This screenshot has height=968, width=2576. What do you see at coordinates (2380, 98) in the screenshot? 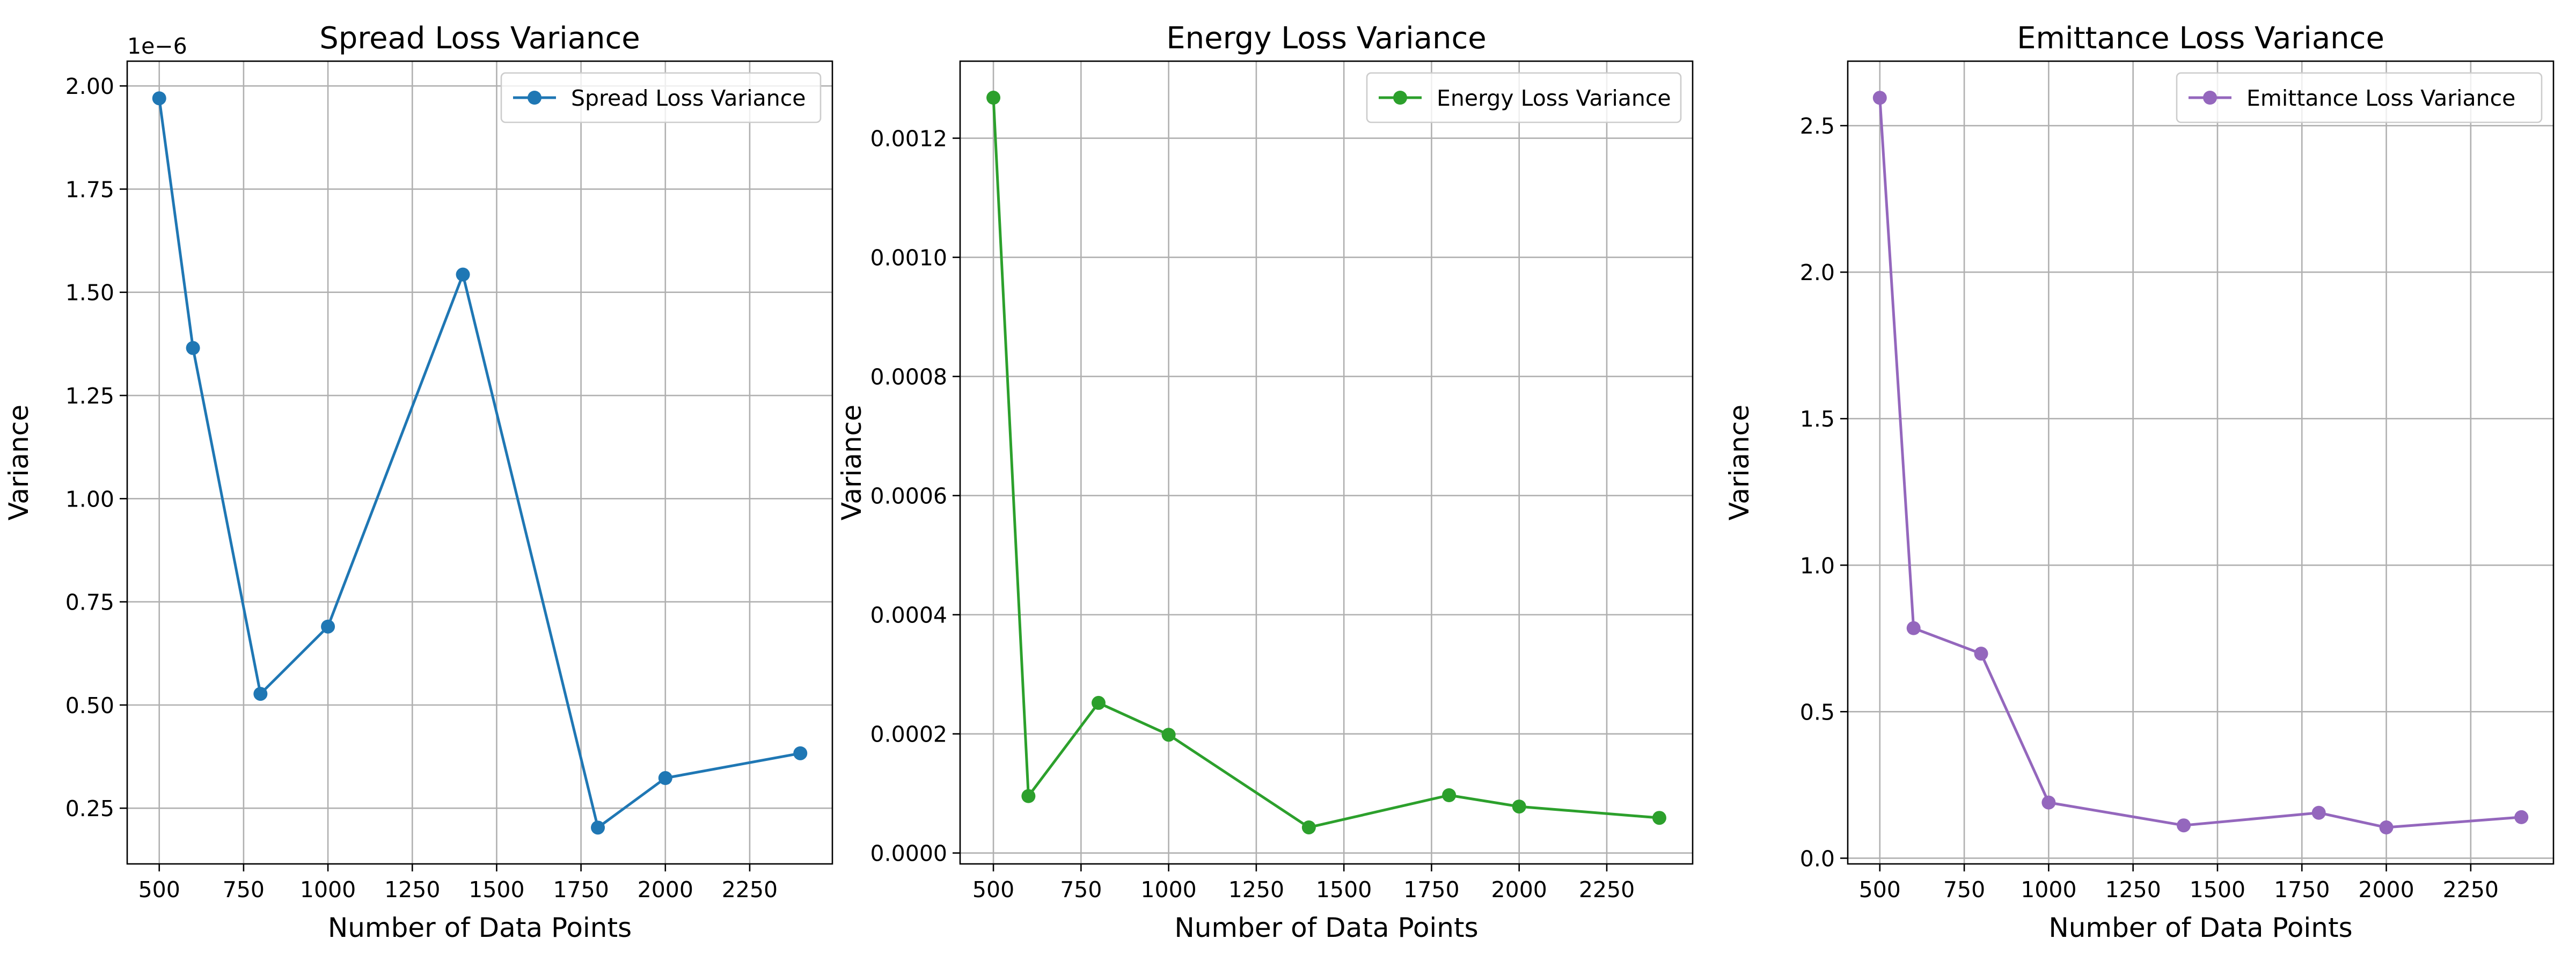
I see `legend-label: Emittance Loss Variance` at bounding box center [2380, 98].